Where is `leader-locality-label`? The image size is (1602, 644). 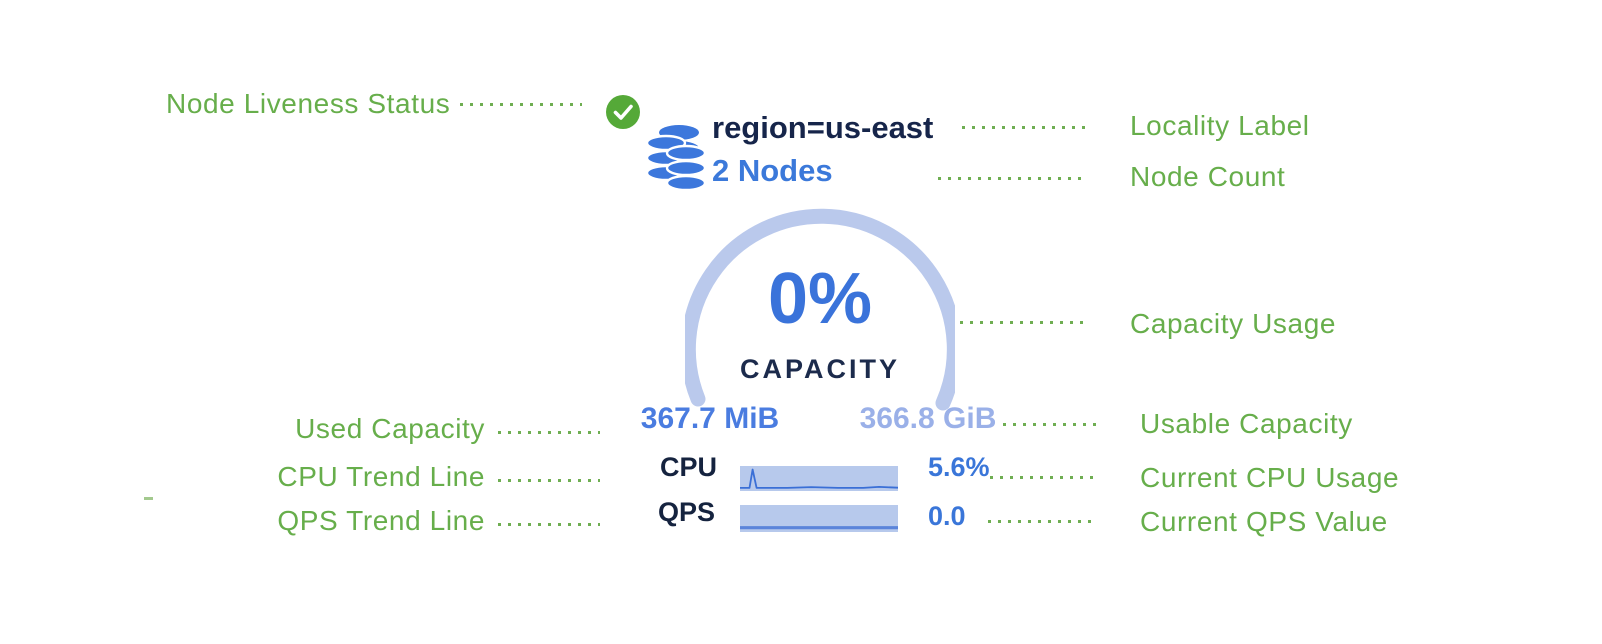
leader-locality-label is located at coordinates (1025, 127).